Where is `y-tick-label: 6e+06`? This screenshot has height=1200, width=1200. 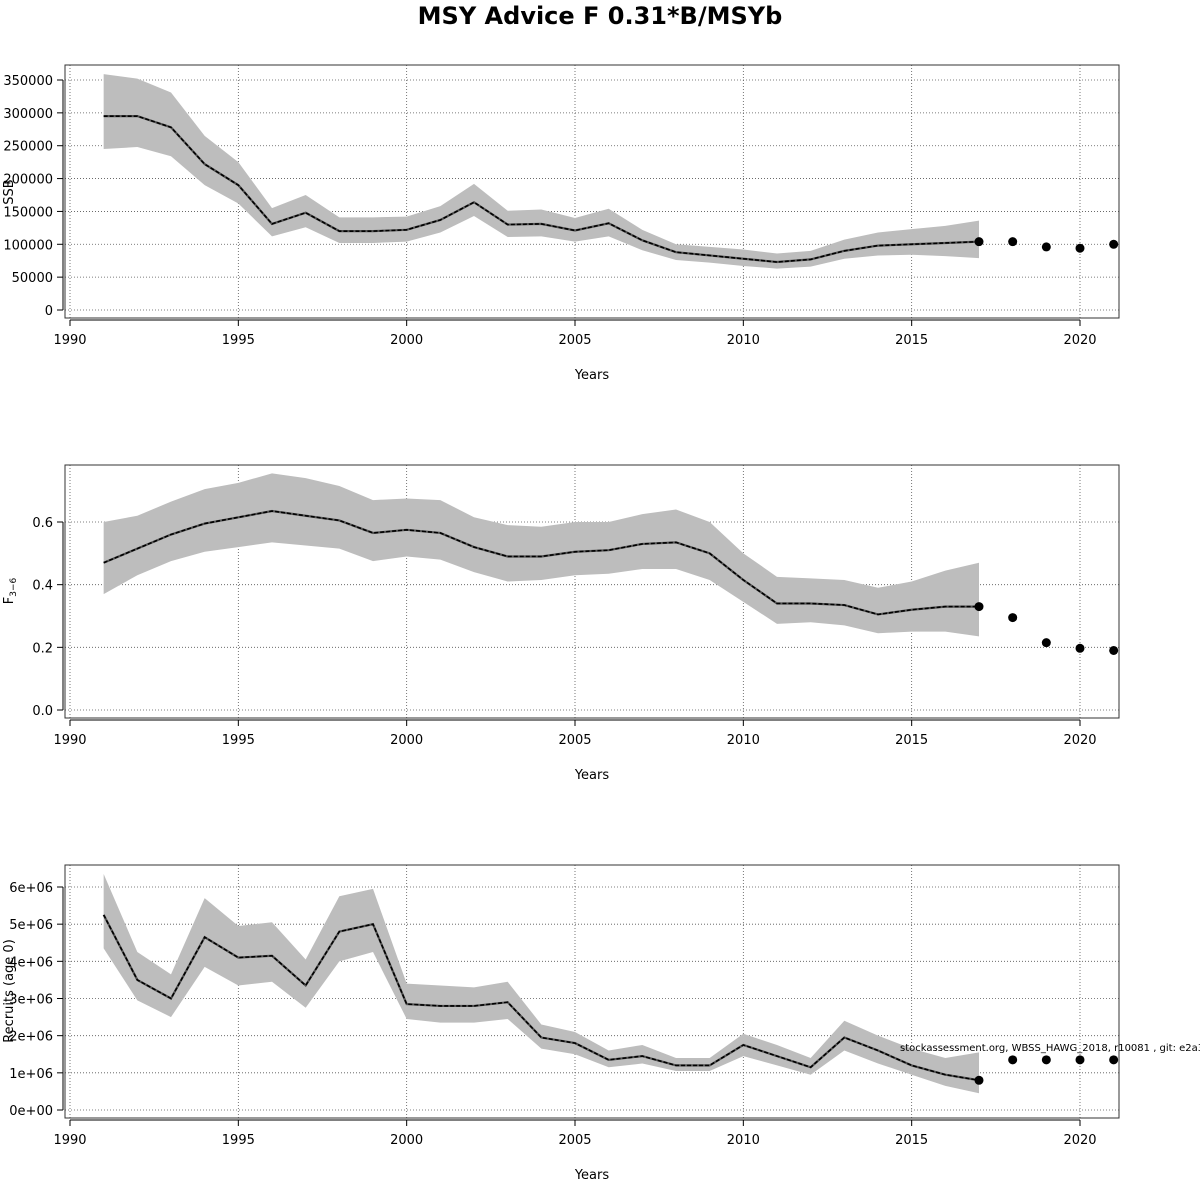 y-tick-label: 6e+06 is located at coordinates (31, 888).